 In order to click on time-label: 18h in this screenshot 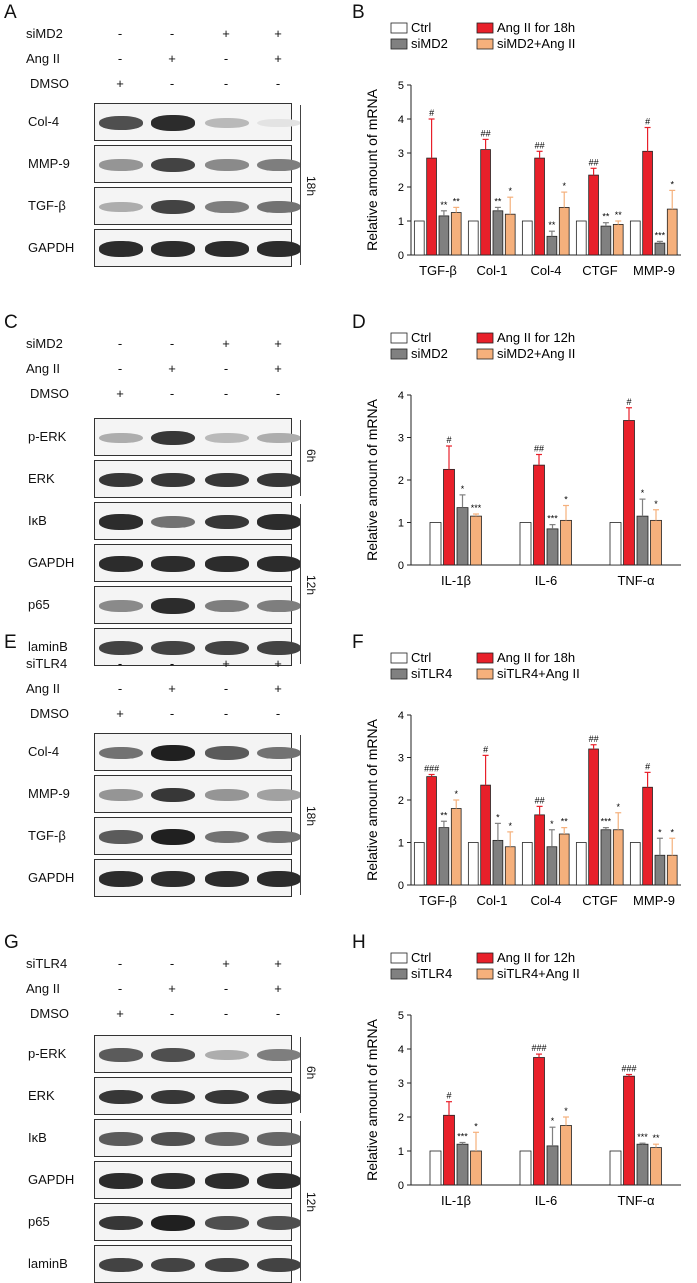, I will do `click(311, 816)`.